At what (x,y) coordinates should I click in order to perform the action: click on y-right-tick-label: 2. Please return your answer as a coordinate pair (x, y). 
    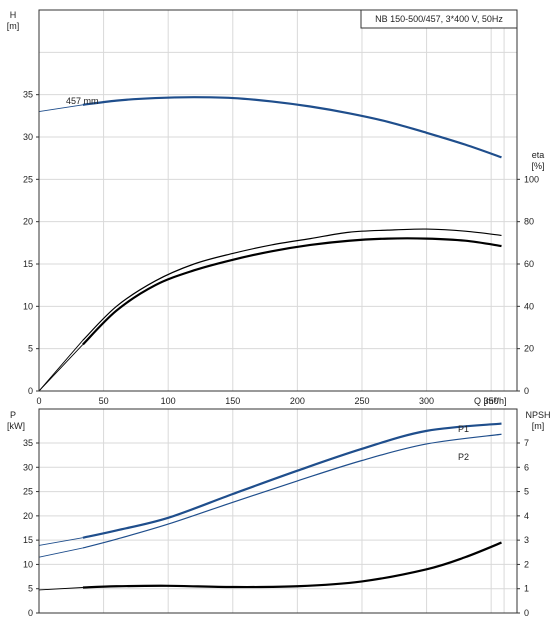
    Looking at the image, I should click on (526, 564).